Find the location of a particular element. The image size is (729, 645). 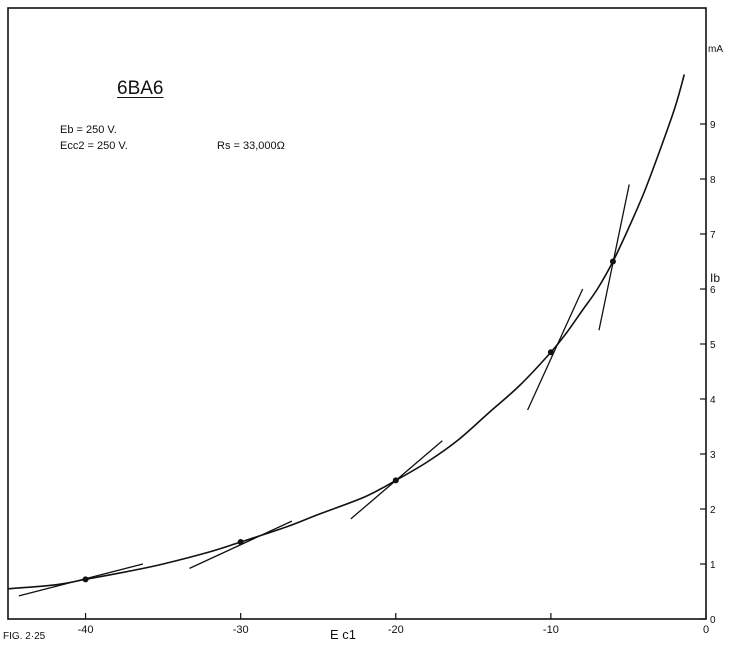

param-eb: Eb = 250 V. is located at coordinates (88, 130).